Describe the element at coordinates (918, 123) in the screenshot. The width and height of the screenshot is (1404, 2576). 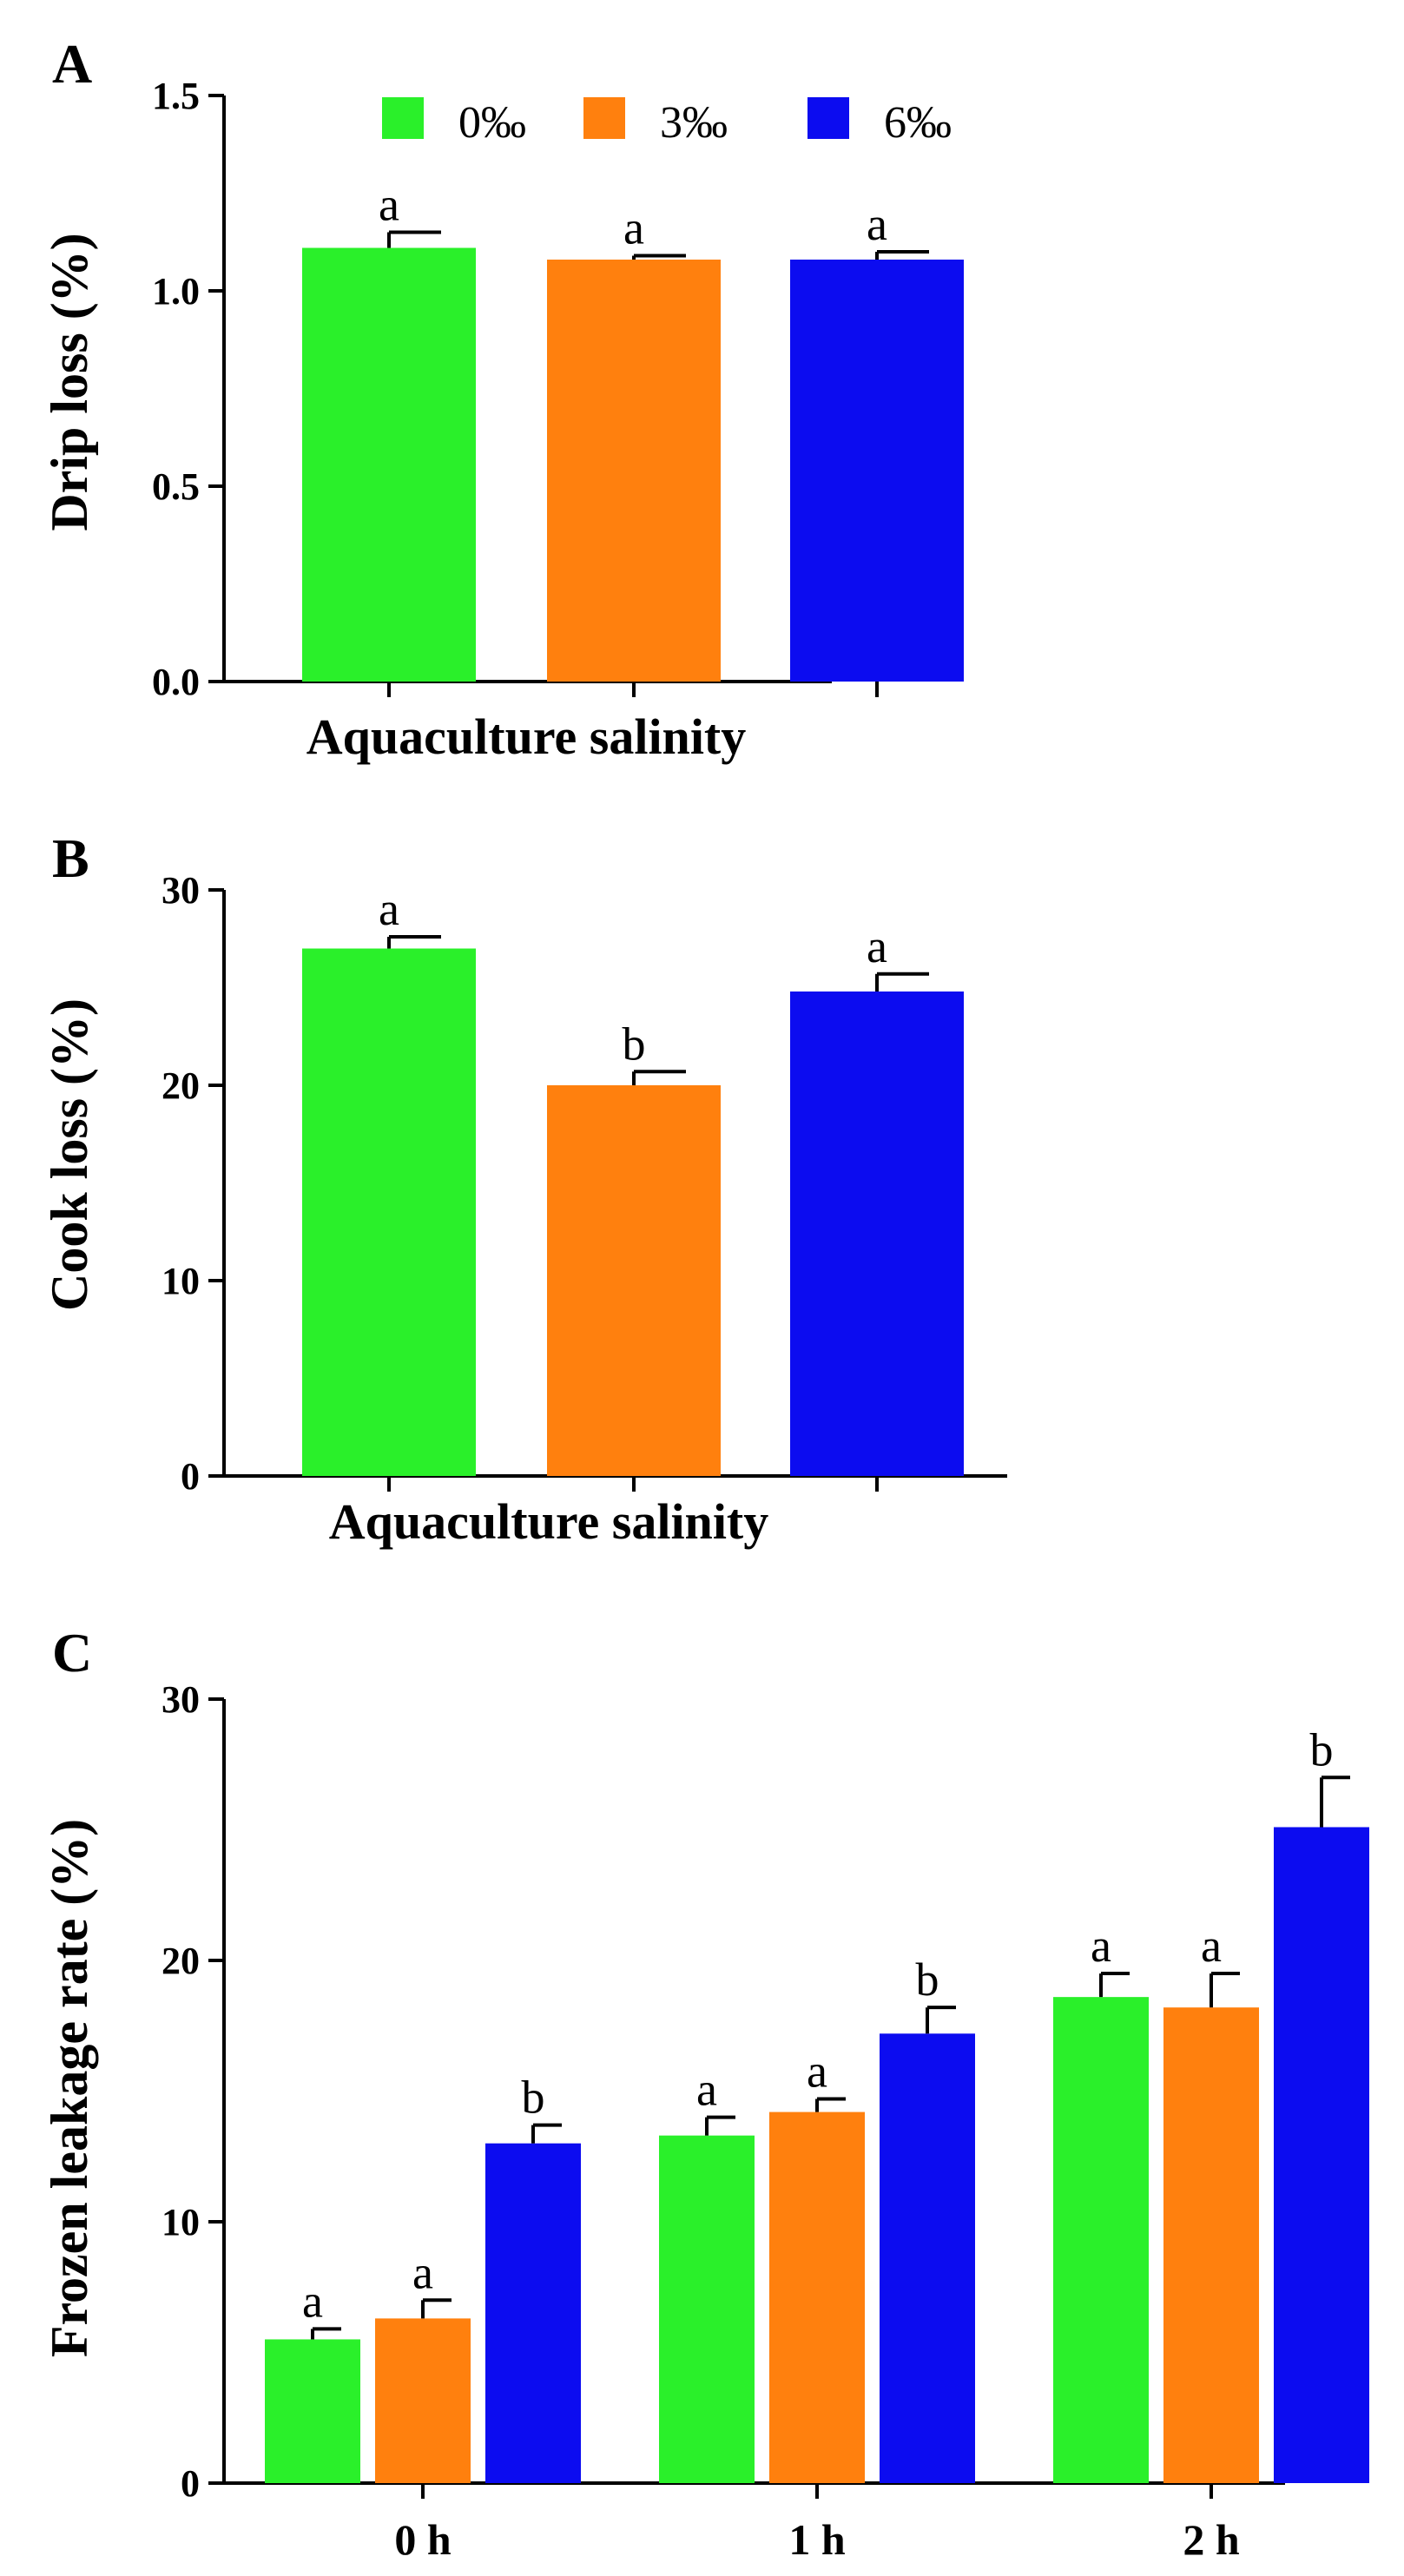
I see `legend-label-6: 6‰` at that location.